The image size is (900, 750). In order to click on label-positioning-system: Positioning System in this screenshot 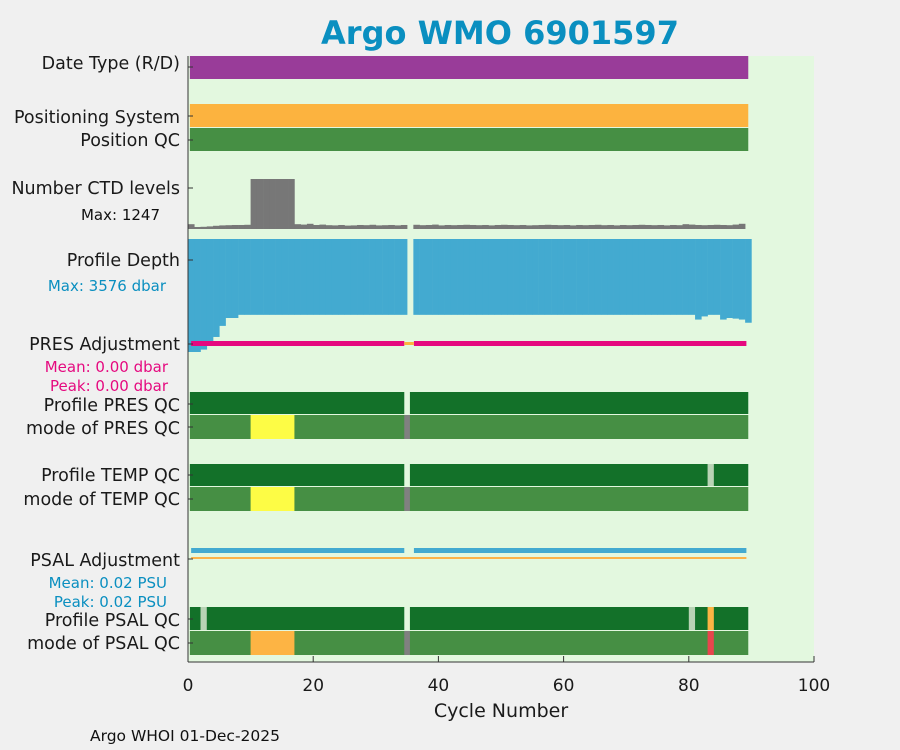, I will do `click(97, 118)`.